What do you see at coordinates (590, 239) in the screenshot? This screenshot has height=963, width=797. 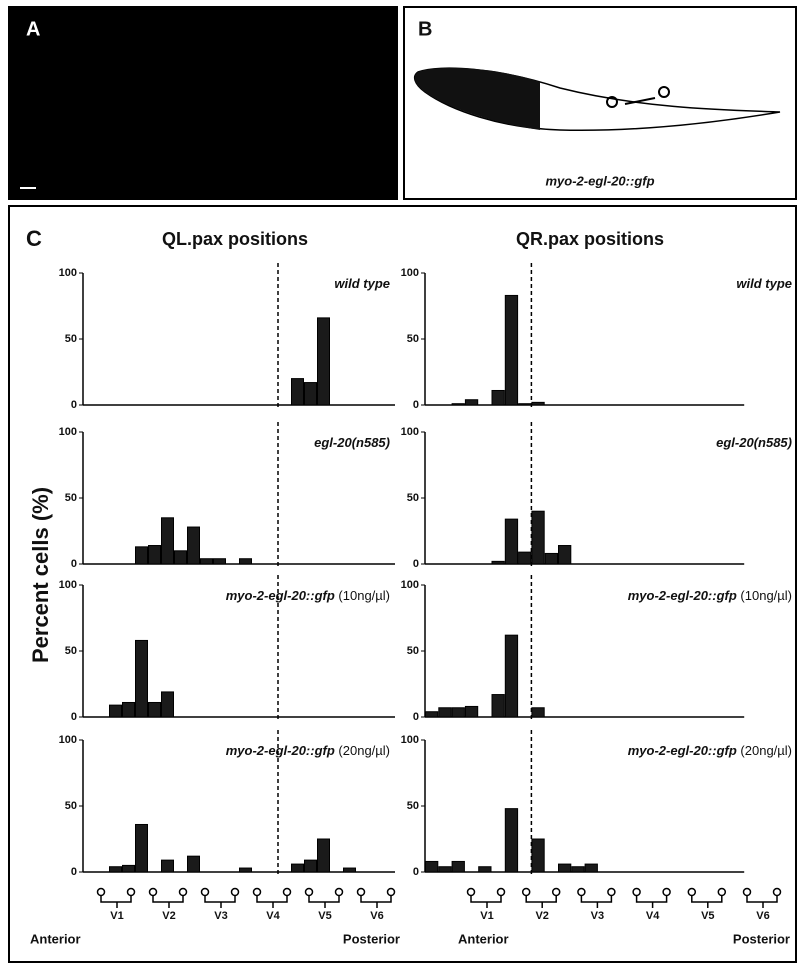 I see `column-title: QR.pax positions` at bounding box center [590, 239].